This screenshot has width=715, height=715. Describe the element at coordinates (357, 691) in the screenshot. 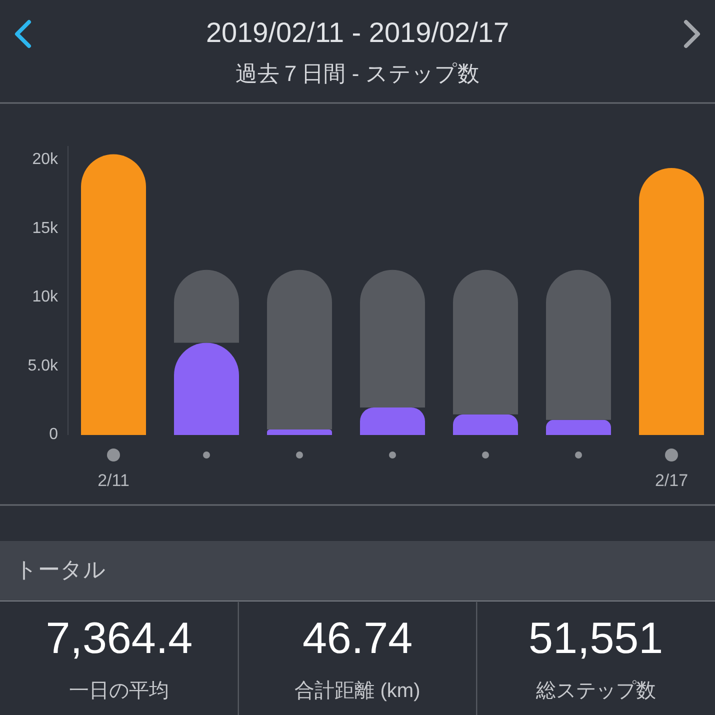

I see `text: 合計距離 (km)` at that location.